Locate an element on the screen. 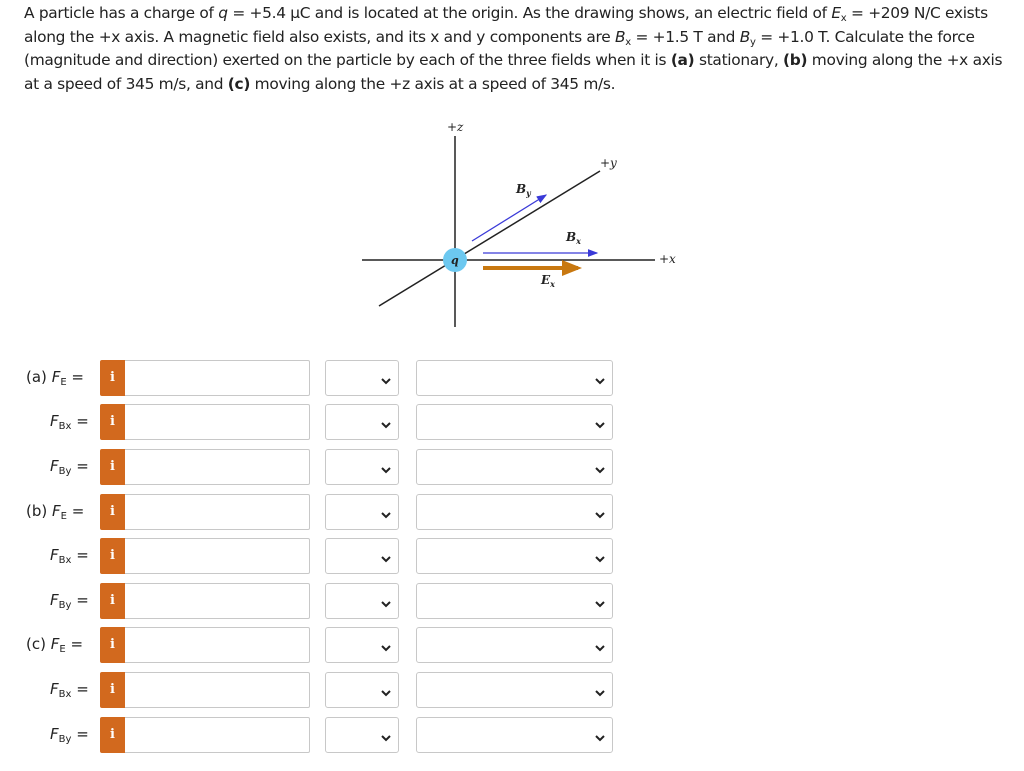 This screenshot has height=771, width=1024. answer-row: (a) FE = i is located at coordinates (310, 378).